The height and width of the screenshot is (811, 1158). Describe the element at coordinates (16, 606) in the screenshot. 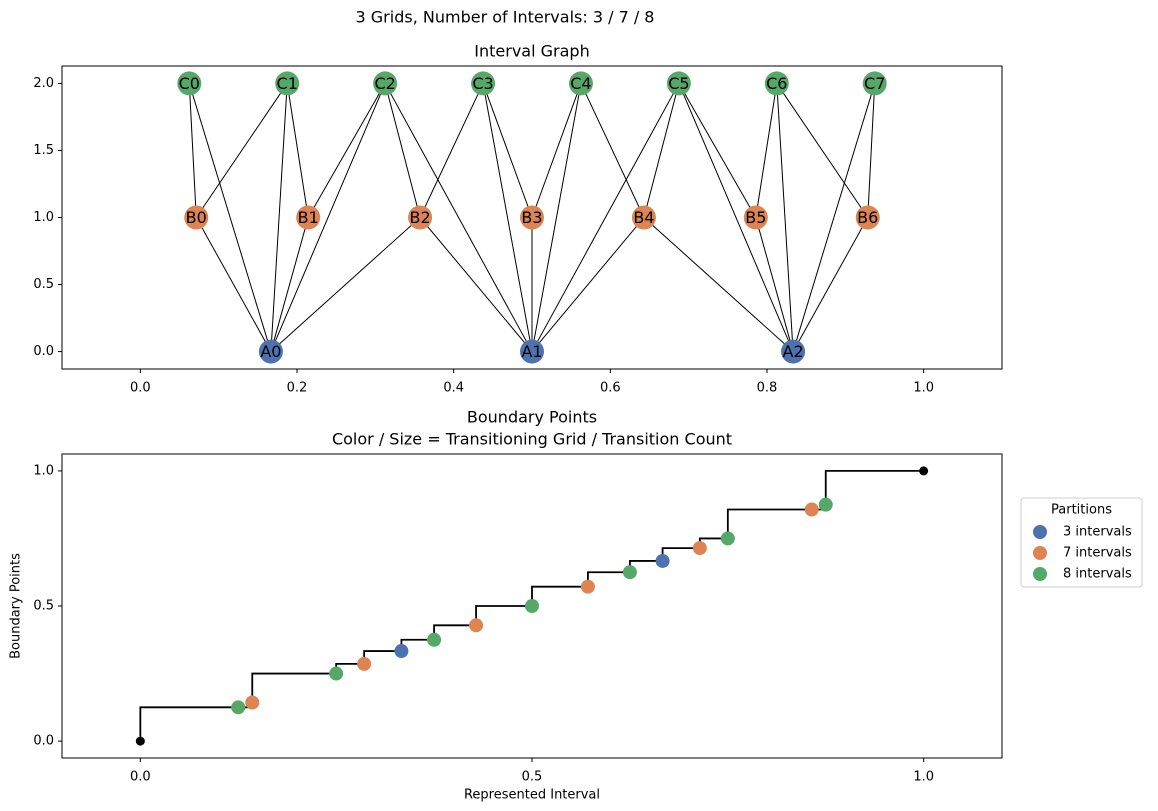

I see `y-axis-label: Boundary Points` at that location.